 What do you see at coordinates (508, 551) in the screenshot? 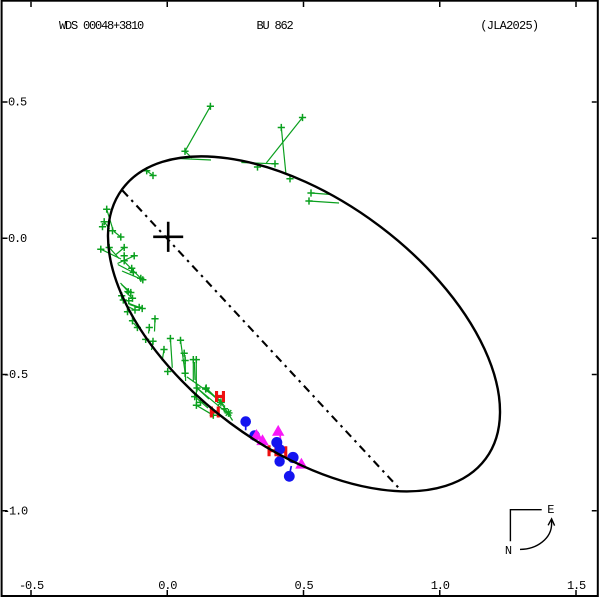
I see `svg-text: N` at bounding box center [508, 551].